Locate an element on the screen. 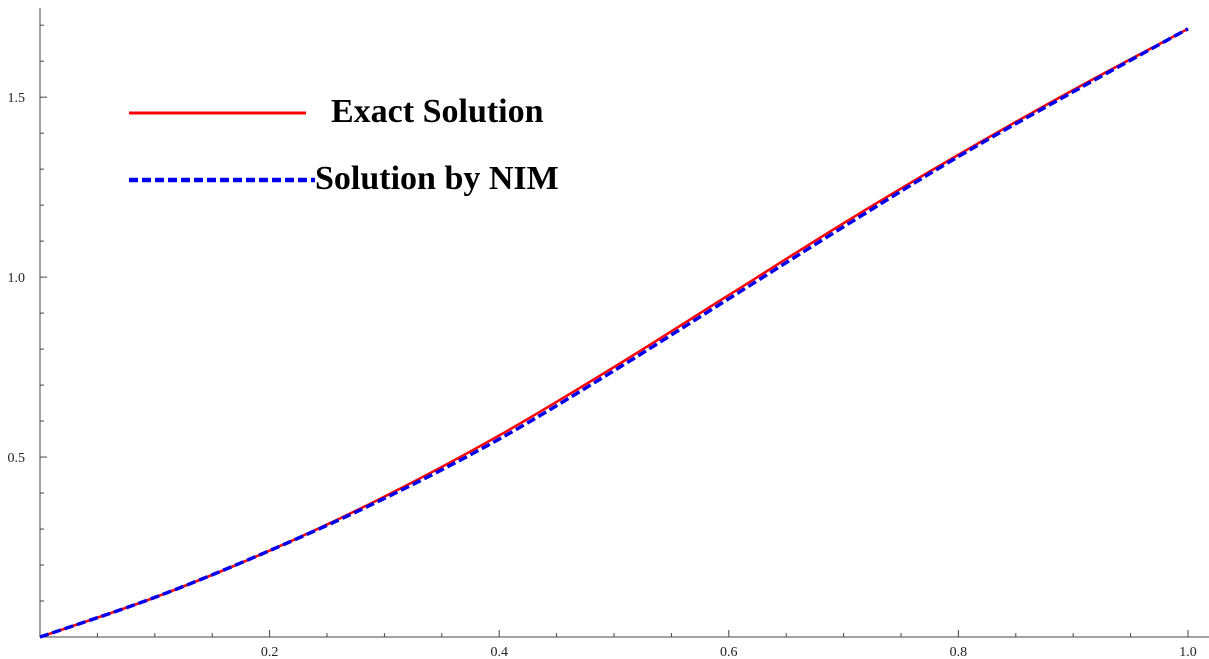 Image resolution: width=1209 pixels, height=659 pixels. x-tick-label: 0.6 is located at coordinates (729, 652).